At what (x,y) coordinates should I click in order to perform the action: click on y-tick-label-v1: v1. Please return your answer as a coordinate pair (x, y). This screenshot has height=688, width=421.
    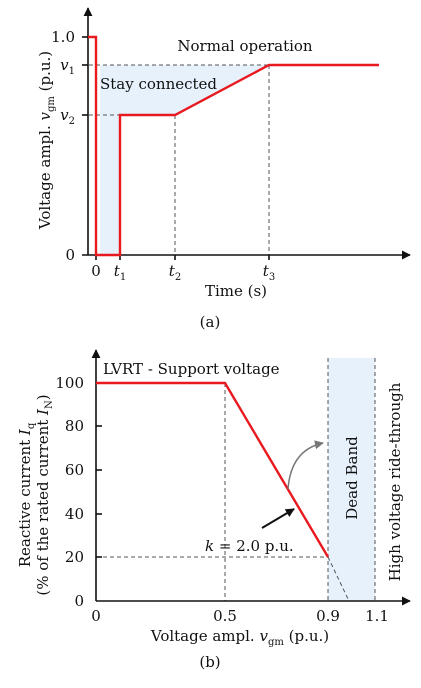
    Looking at the image, I should click on (67, 66).